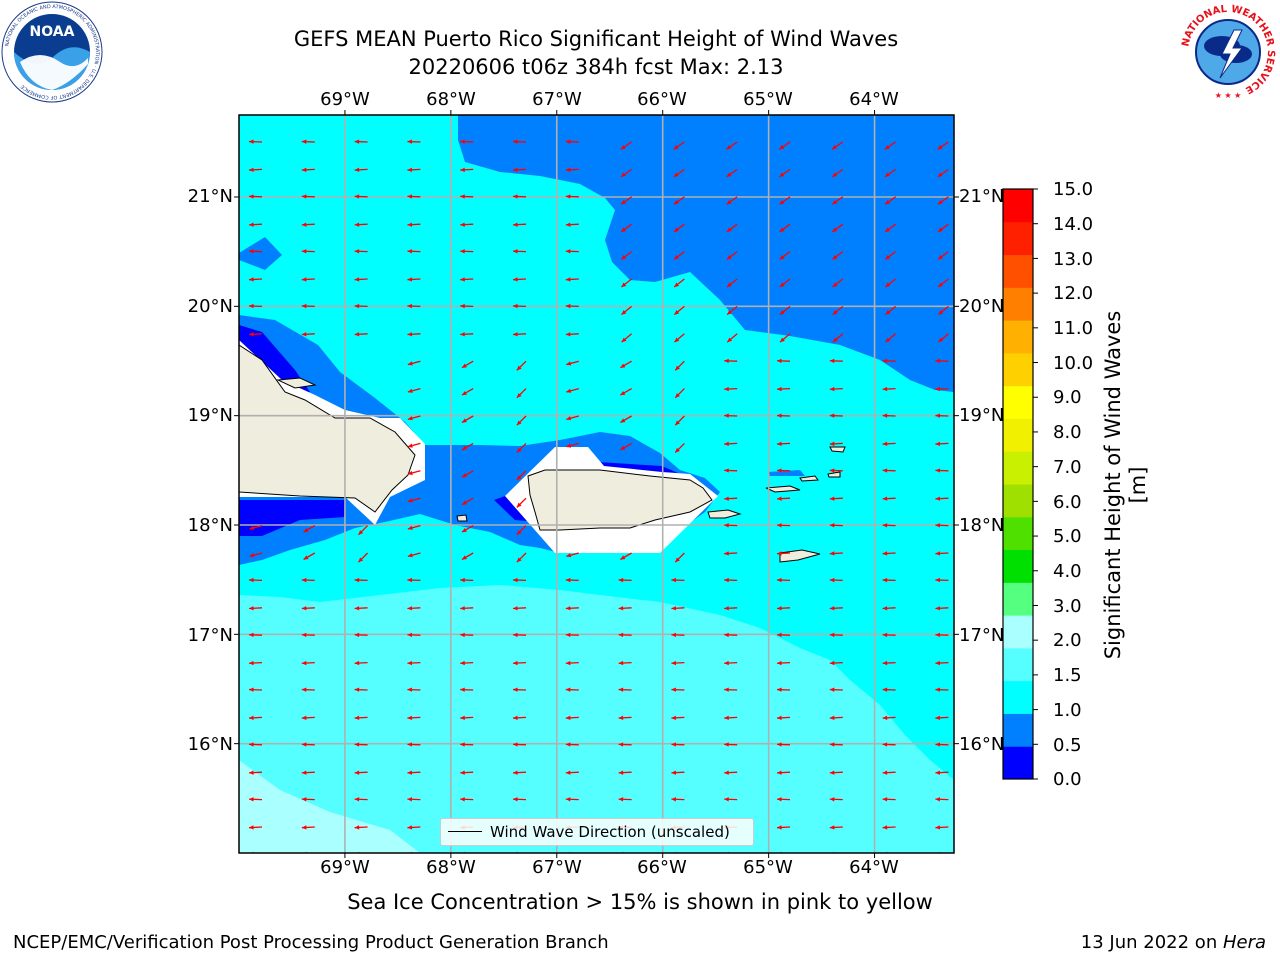  What do you see at coordinates (768, 99) in the screenshot?
I see `lon-label: 65°W` at bounding box center [768, 99].